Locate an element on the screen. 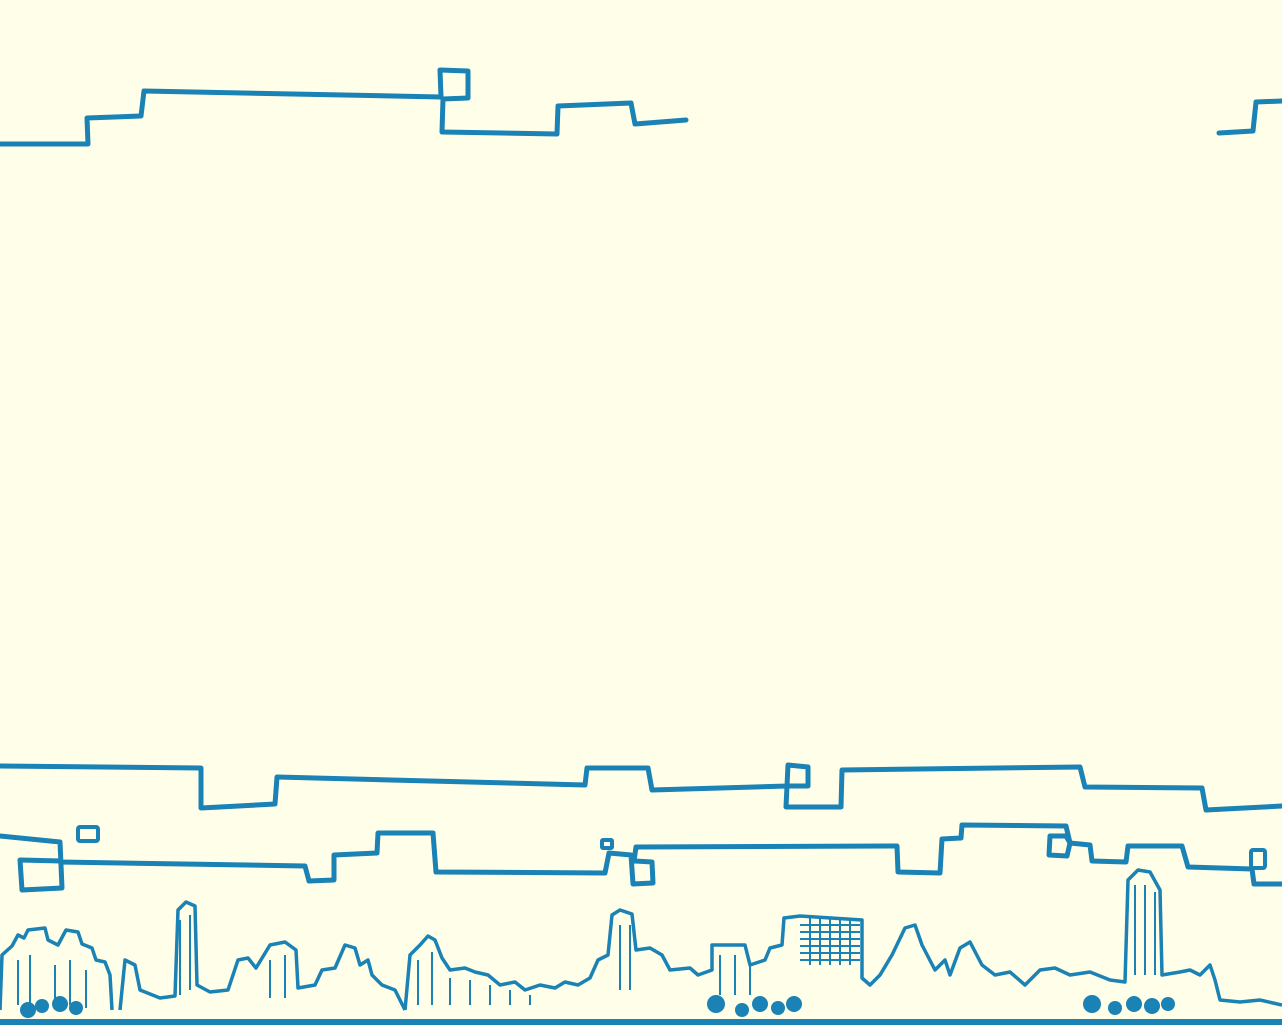 The width and height of the screenshot is (1282, 1025). small-window-right is located at coordinates (1258, 859).